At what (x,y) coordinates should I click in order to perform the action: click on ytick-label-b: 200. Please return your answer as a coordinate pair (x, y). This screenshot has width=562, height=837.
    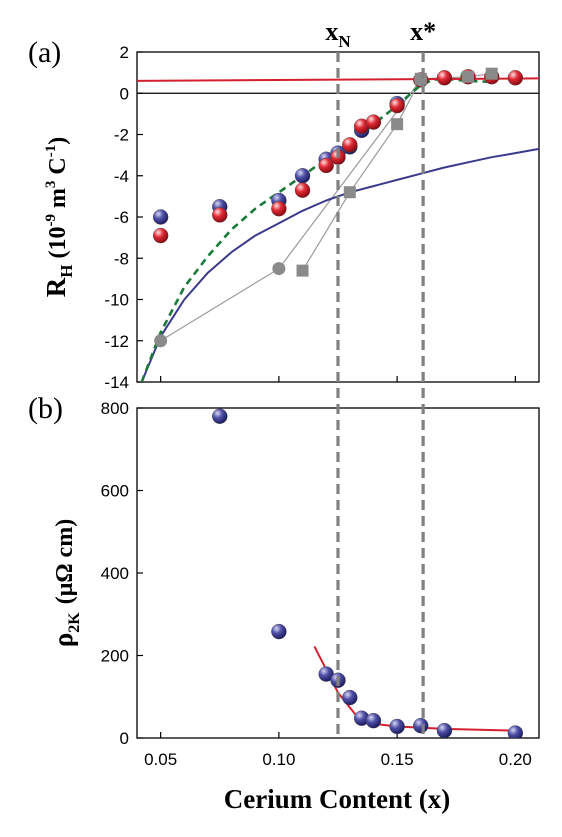
    Looking at the image, I should click on (115, 656).